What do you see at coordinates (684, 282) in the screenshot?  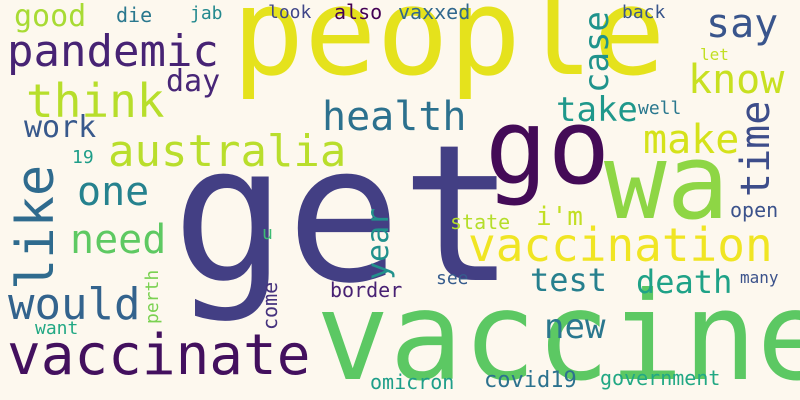 I see `word-death: death` at bounding box center [684, 282].